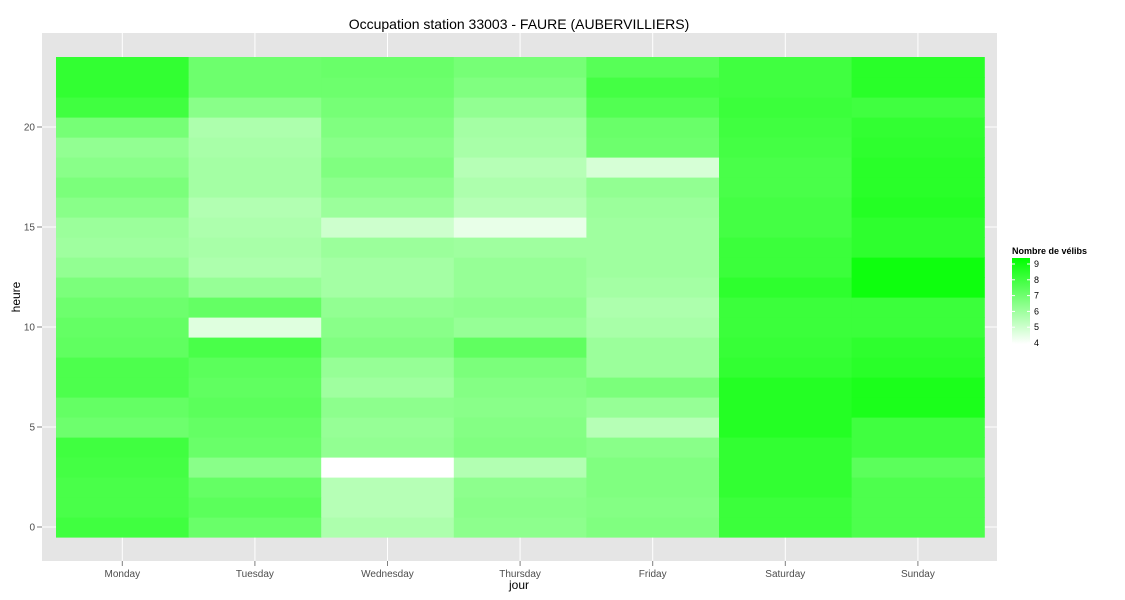 This screenshot has height=600, width=1125. Describe the element at coordinates (1021, 301) in the screenshot. I see `legend-colorbar` at that location.